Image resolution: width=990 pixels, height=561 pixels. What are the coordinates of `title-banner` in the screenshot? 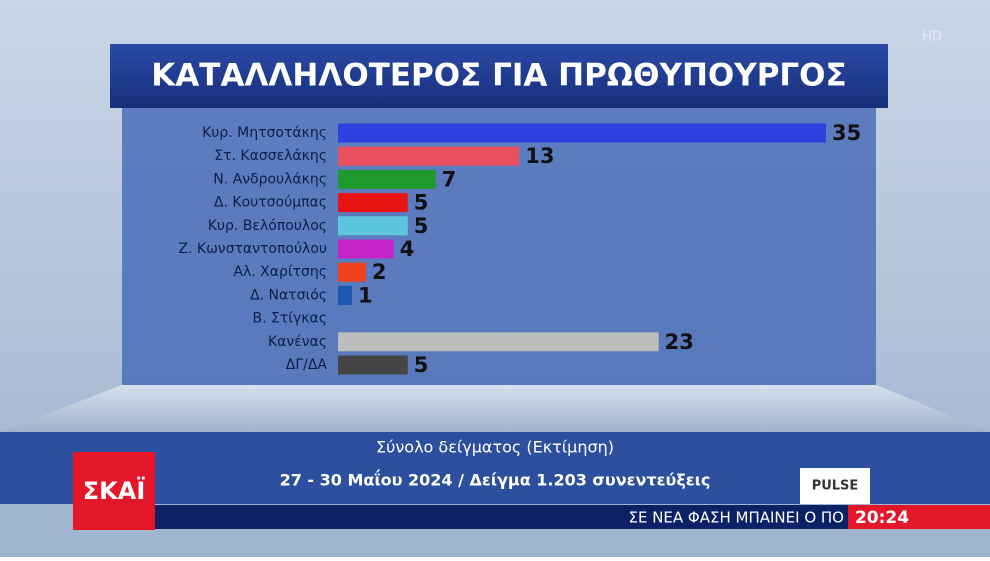 It's located at (499, 76).